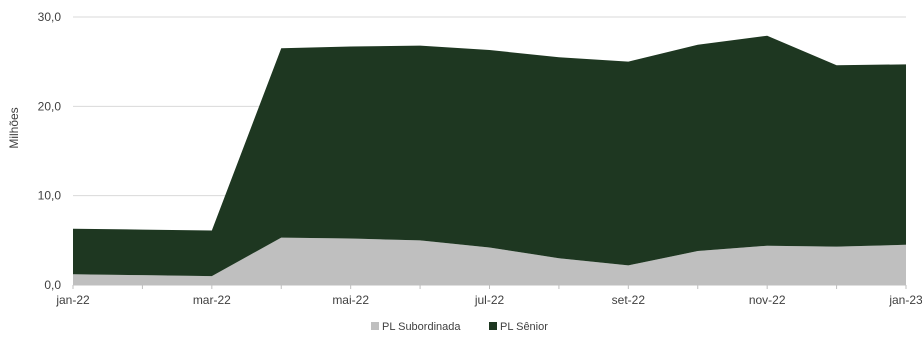 This screenshot has height=340, width=922. What do you see at coordinates (350, 300) in the screenshot?
I see `x-tick-label: mai-22` at bounding box center [350, 300].